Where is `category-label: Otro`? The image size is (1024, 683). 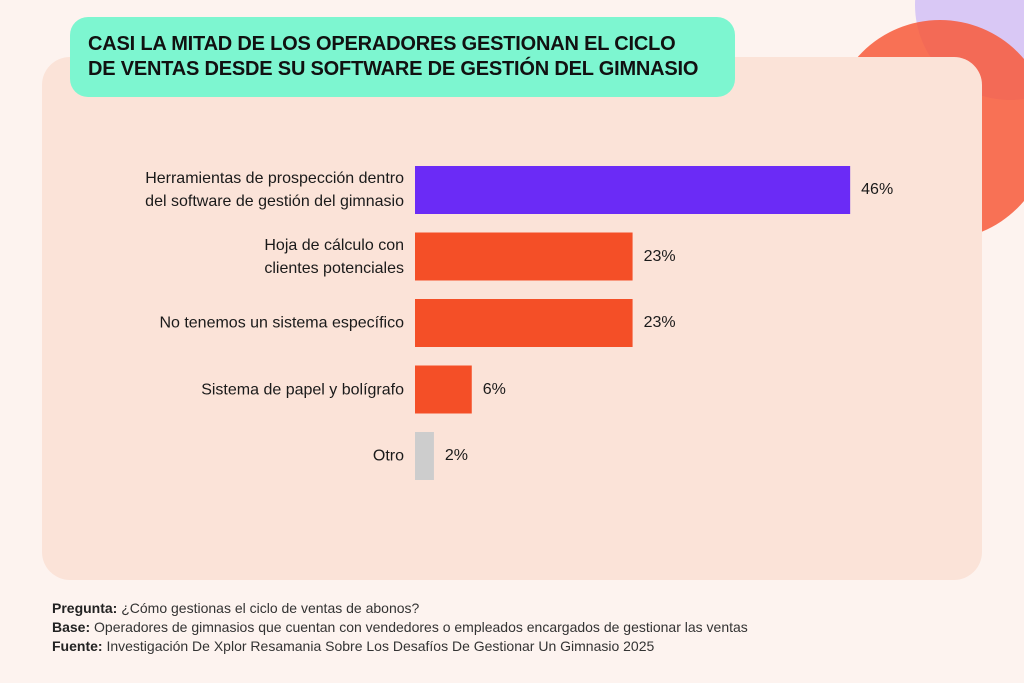
category-label: Otro is located at coordinates (388, 456).